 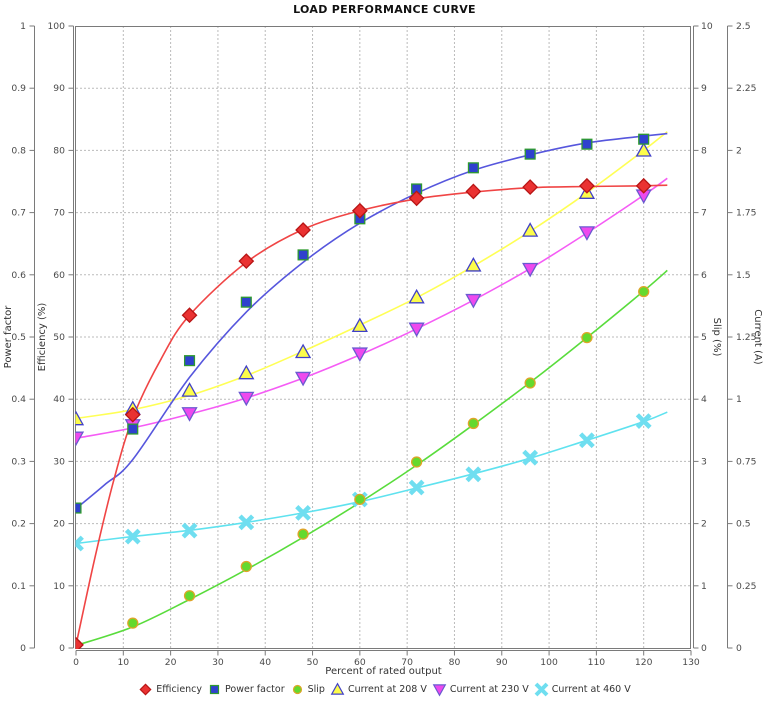 I want to click on legend-item-current-at-460-v: Current at 460 V, so click(x=582, y=689).